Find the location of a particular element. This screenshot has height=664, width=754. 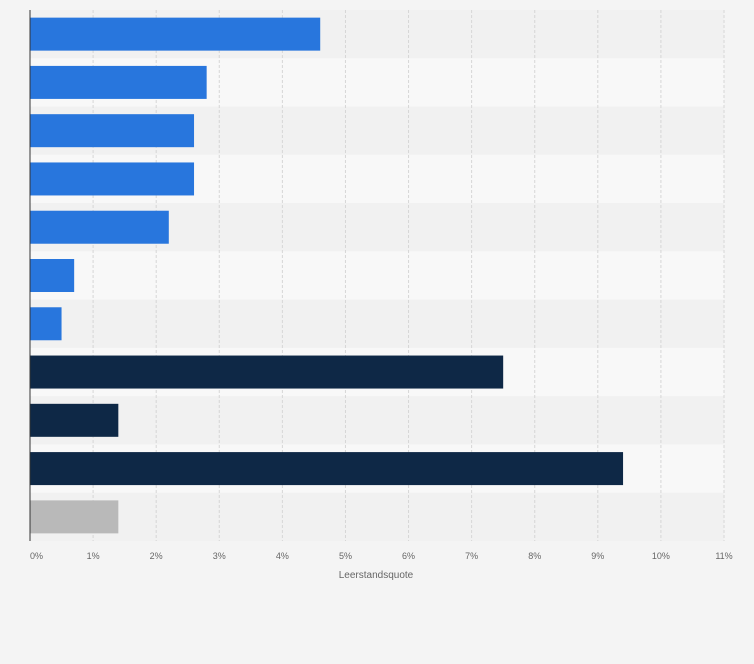

x-tick-label: 8% is located at coordinates (534, 556).